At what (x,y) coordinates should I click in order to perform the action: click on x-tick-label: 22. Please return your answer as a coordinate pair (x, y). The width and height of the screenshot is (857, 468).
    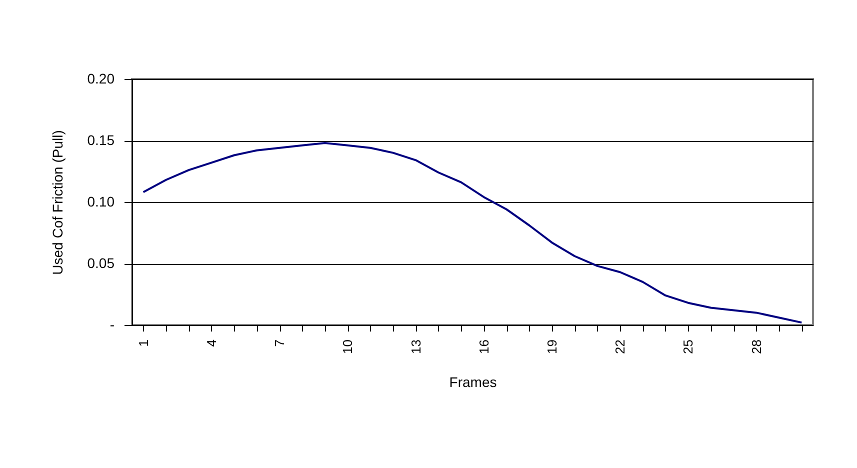
    Looking at the image, I should click on (620, 347).